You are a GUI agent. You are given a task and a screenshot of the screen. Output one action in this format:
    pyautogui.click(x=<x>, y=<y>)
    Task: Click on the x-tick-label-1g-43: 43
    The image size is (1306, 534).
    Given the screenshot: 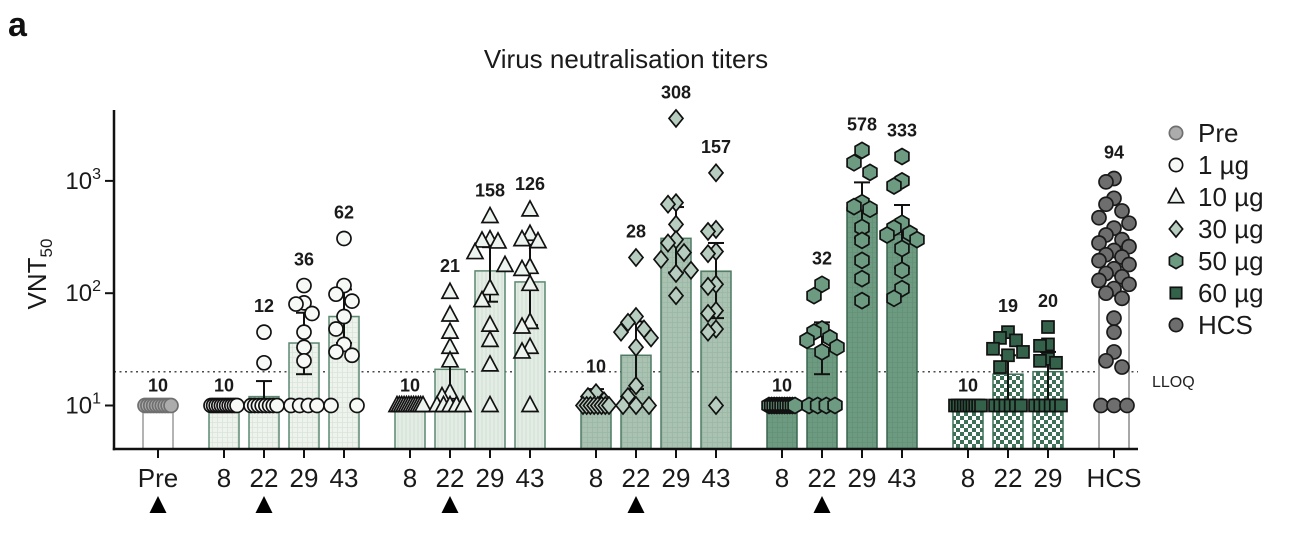 What is the action you would take?
    pyautogui.click(x=344, y=478)
    